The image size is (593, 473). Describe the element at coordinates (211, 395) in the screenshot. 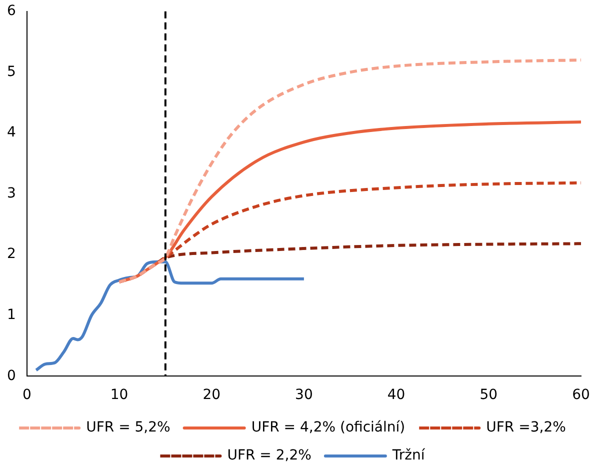

I see `x-tick-label: 20` at that location.